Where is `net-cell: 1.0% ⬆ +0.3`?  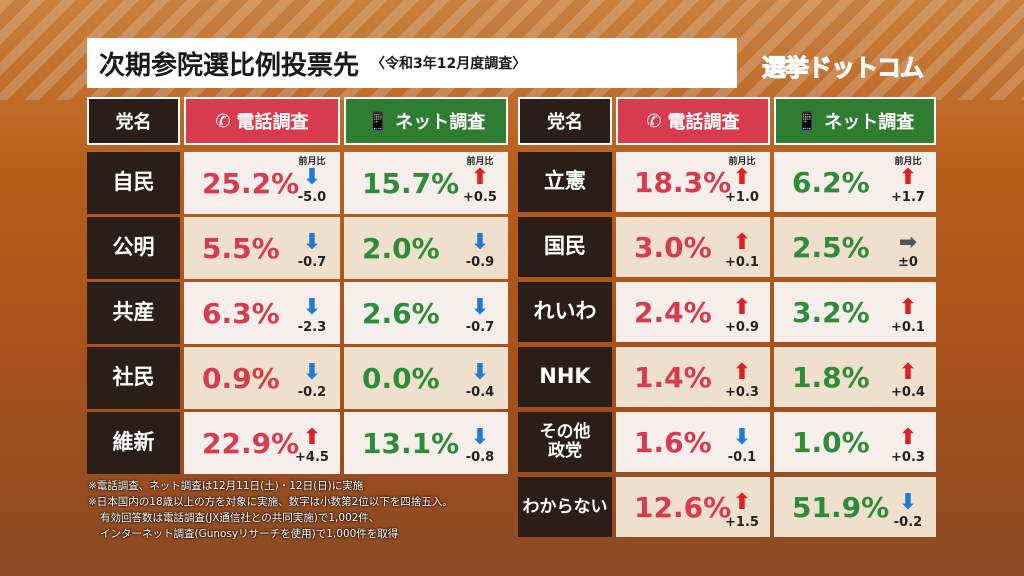 net-cell: 1.0% ⬆ +0.3 is located at coordinates (855, 442).